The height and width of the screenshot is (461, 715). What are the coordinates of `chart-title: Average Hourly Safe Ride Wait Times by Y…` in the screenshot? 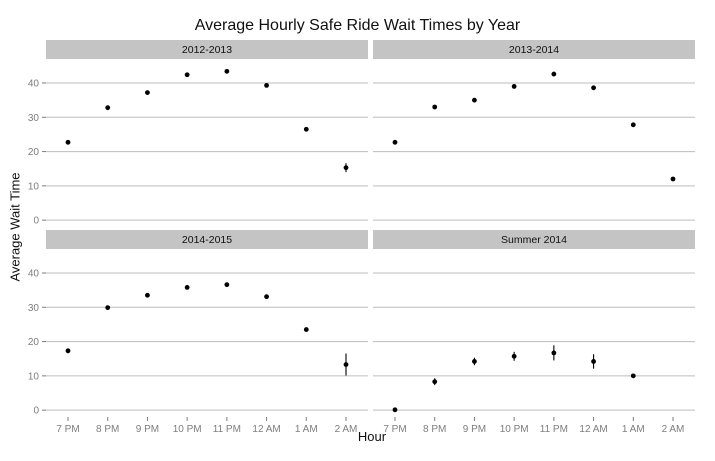 It's located at (357, 25).